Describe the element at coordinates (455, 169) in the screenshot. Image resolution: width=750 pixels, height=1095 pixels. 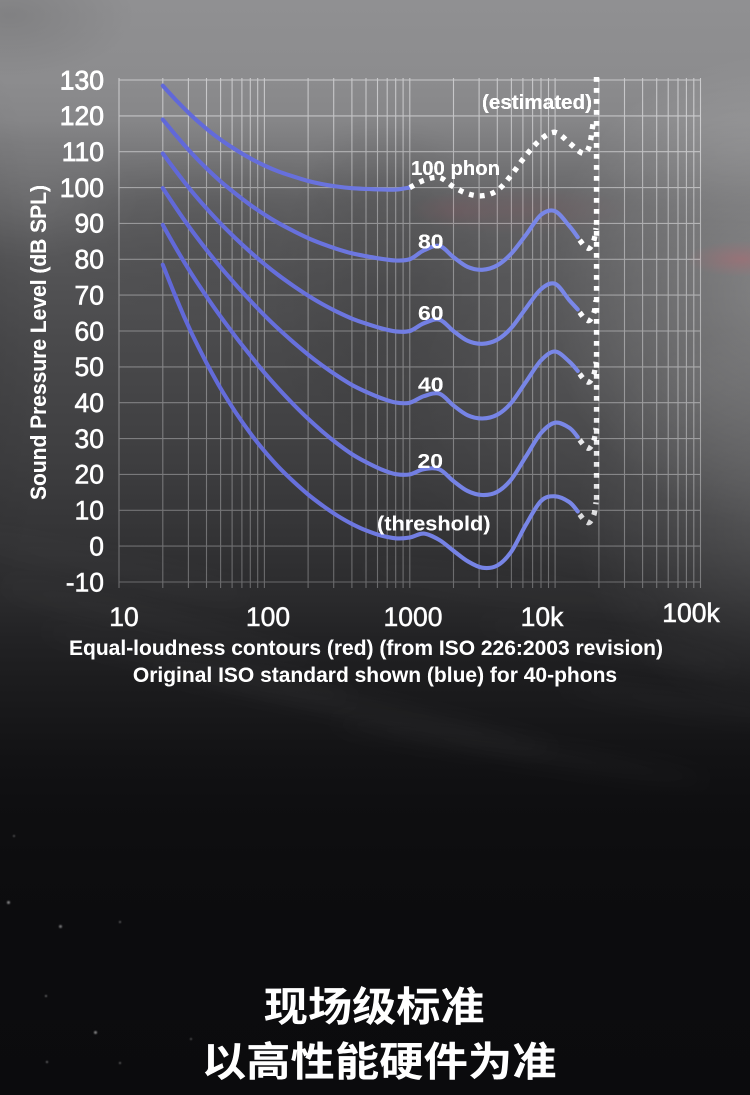
I see `svg-text: 100 phon` at that location.